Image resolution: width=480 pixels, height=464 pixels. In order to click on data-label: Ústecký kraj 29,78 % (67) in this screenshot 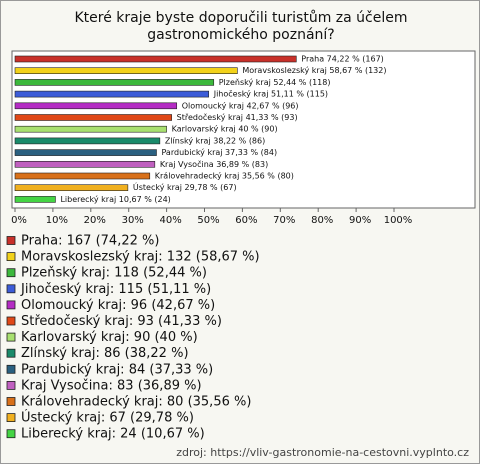, I will do `click(185, 186)`.